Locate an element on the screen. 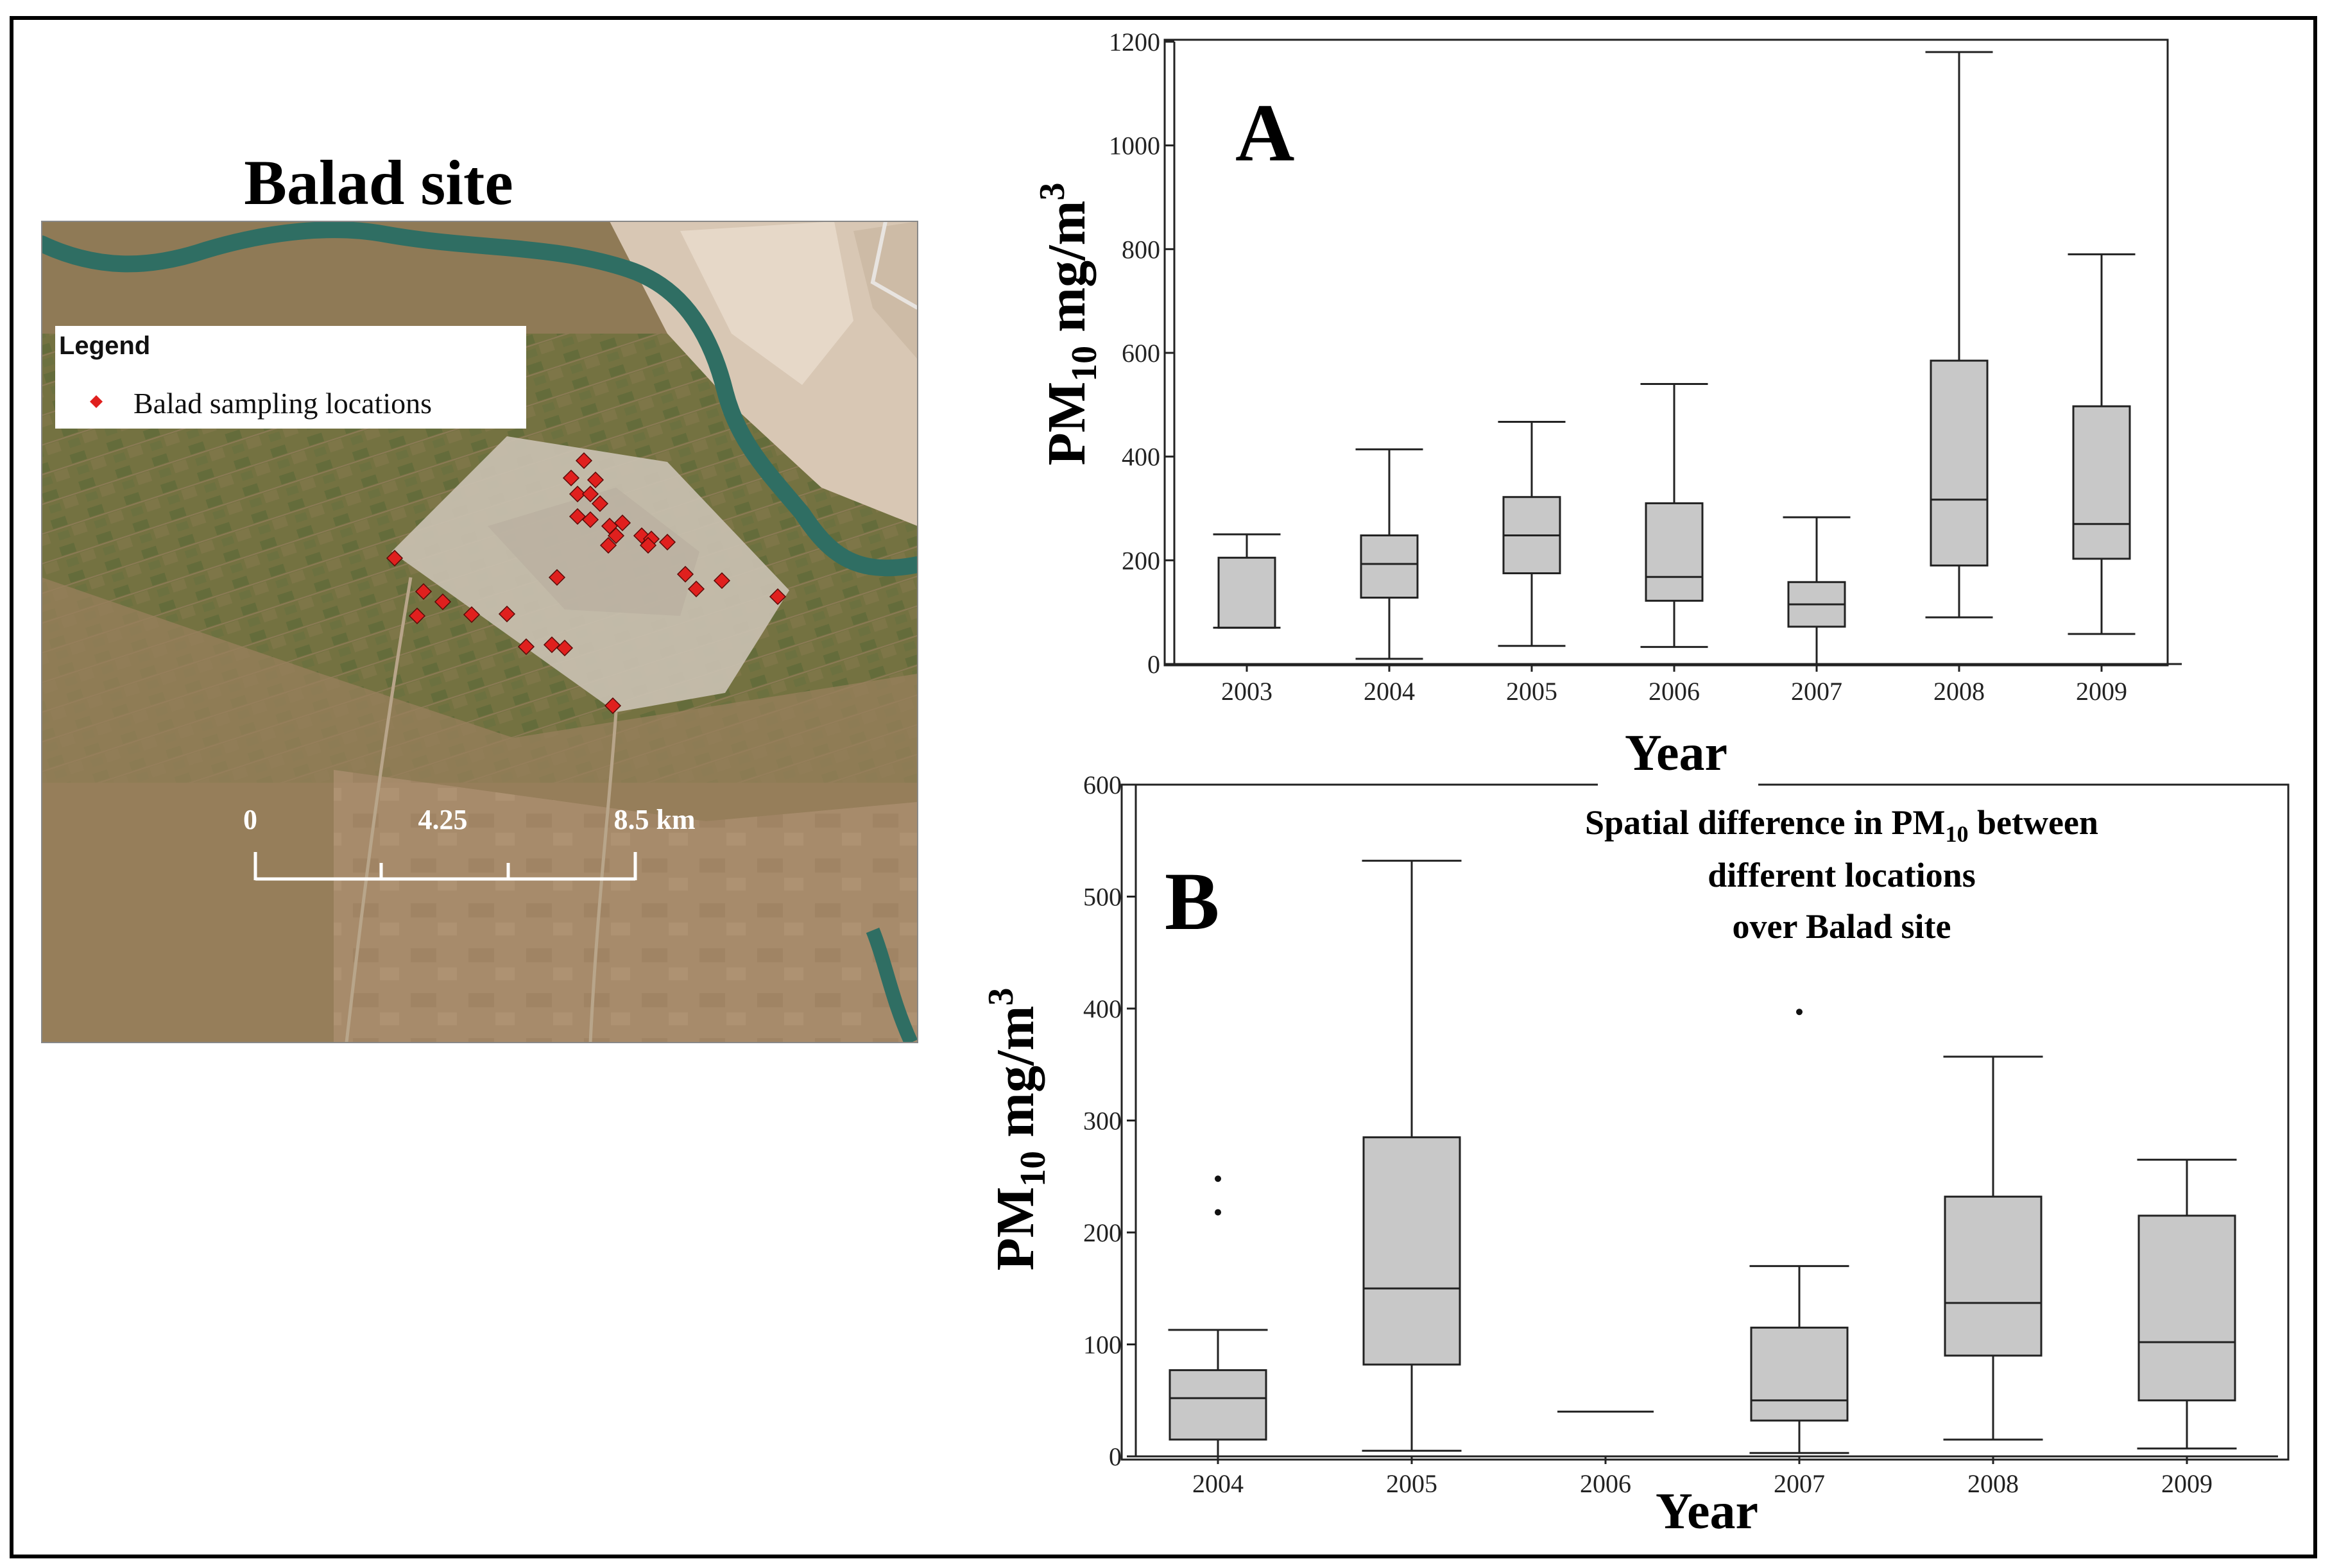 Image resolution: width=2330 pixels, height=1568 pixels. legend-title: Legend is located at coordinates (104, 346).